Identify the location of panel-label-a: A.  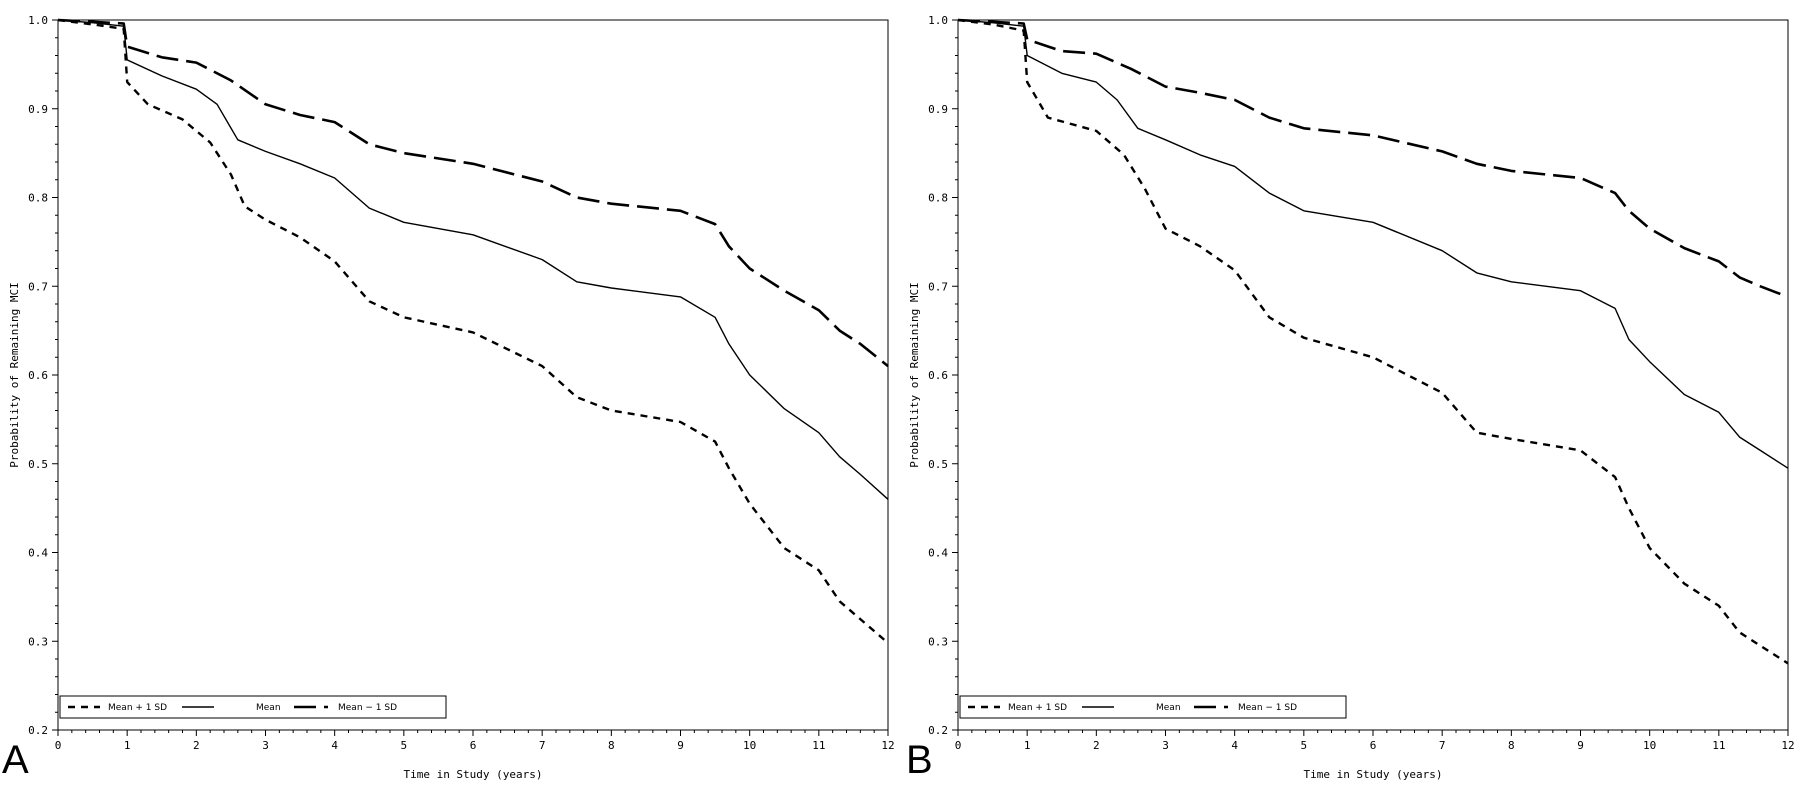
(15, 760).